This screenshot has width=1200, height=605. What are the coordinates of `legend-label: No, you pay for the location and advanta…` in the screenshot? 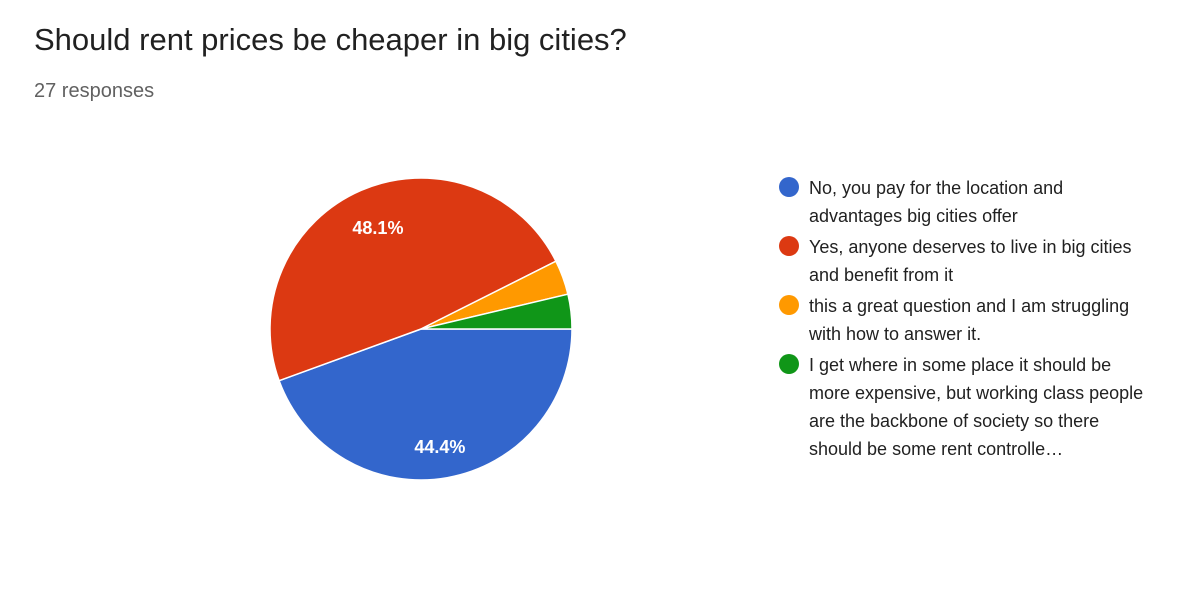 It's located at (936, 202).